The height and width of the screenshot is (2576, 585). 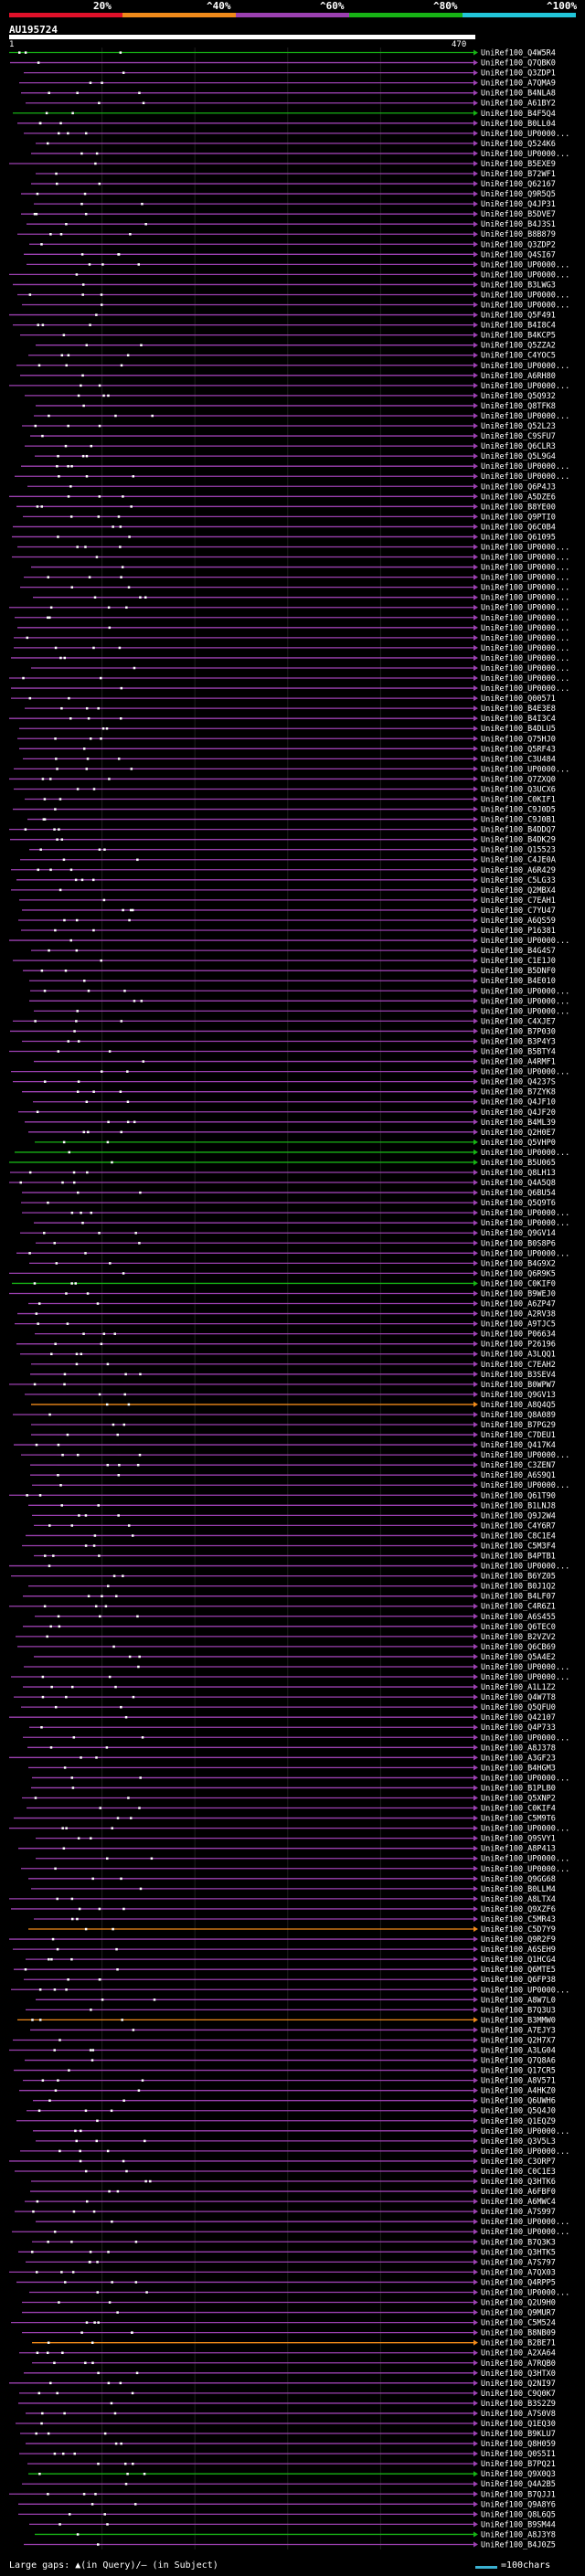 I want to click on hit-label: UniRef100_B7Q3K3, so click(x=518, y=2242).